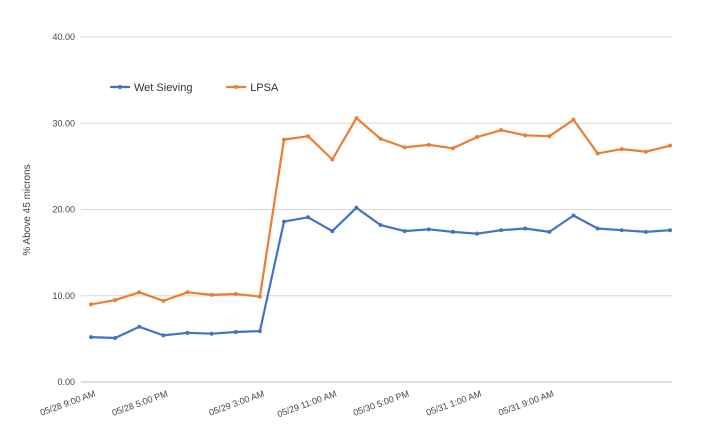 This screenshot has width=725, height=448. What do you see at coordinates (63, 296) in the screenshot?
I see `y-tick-label: 10.00` at bounding box center [63, 296].